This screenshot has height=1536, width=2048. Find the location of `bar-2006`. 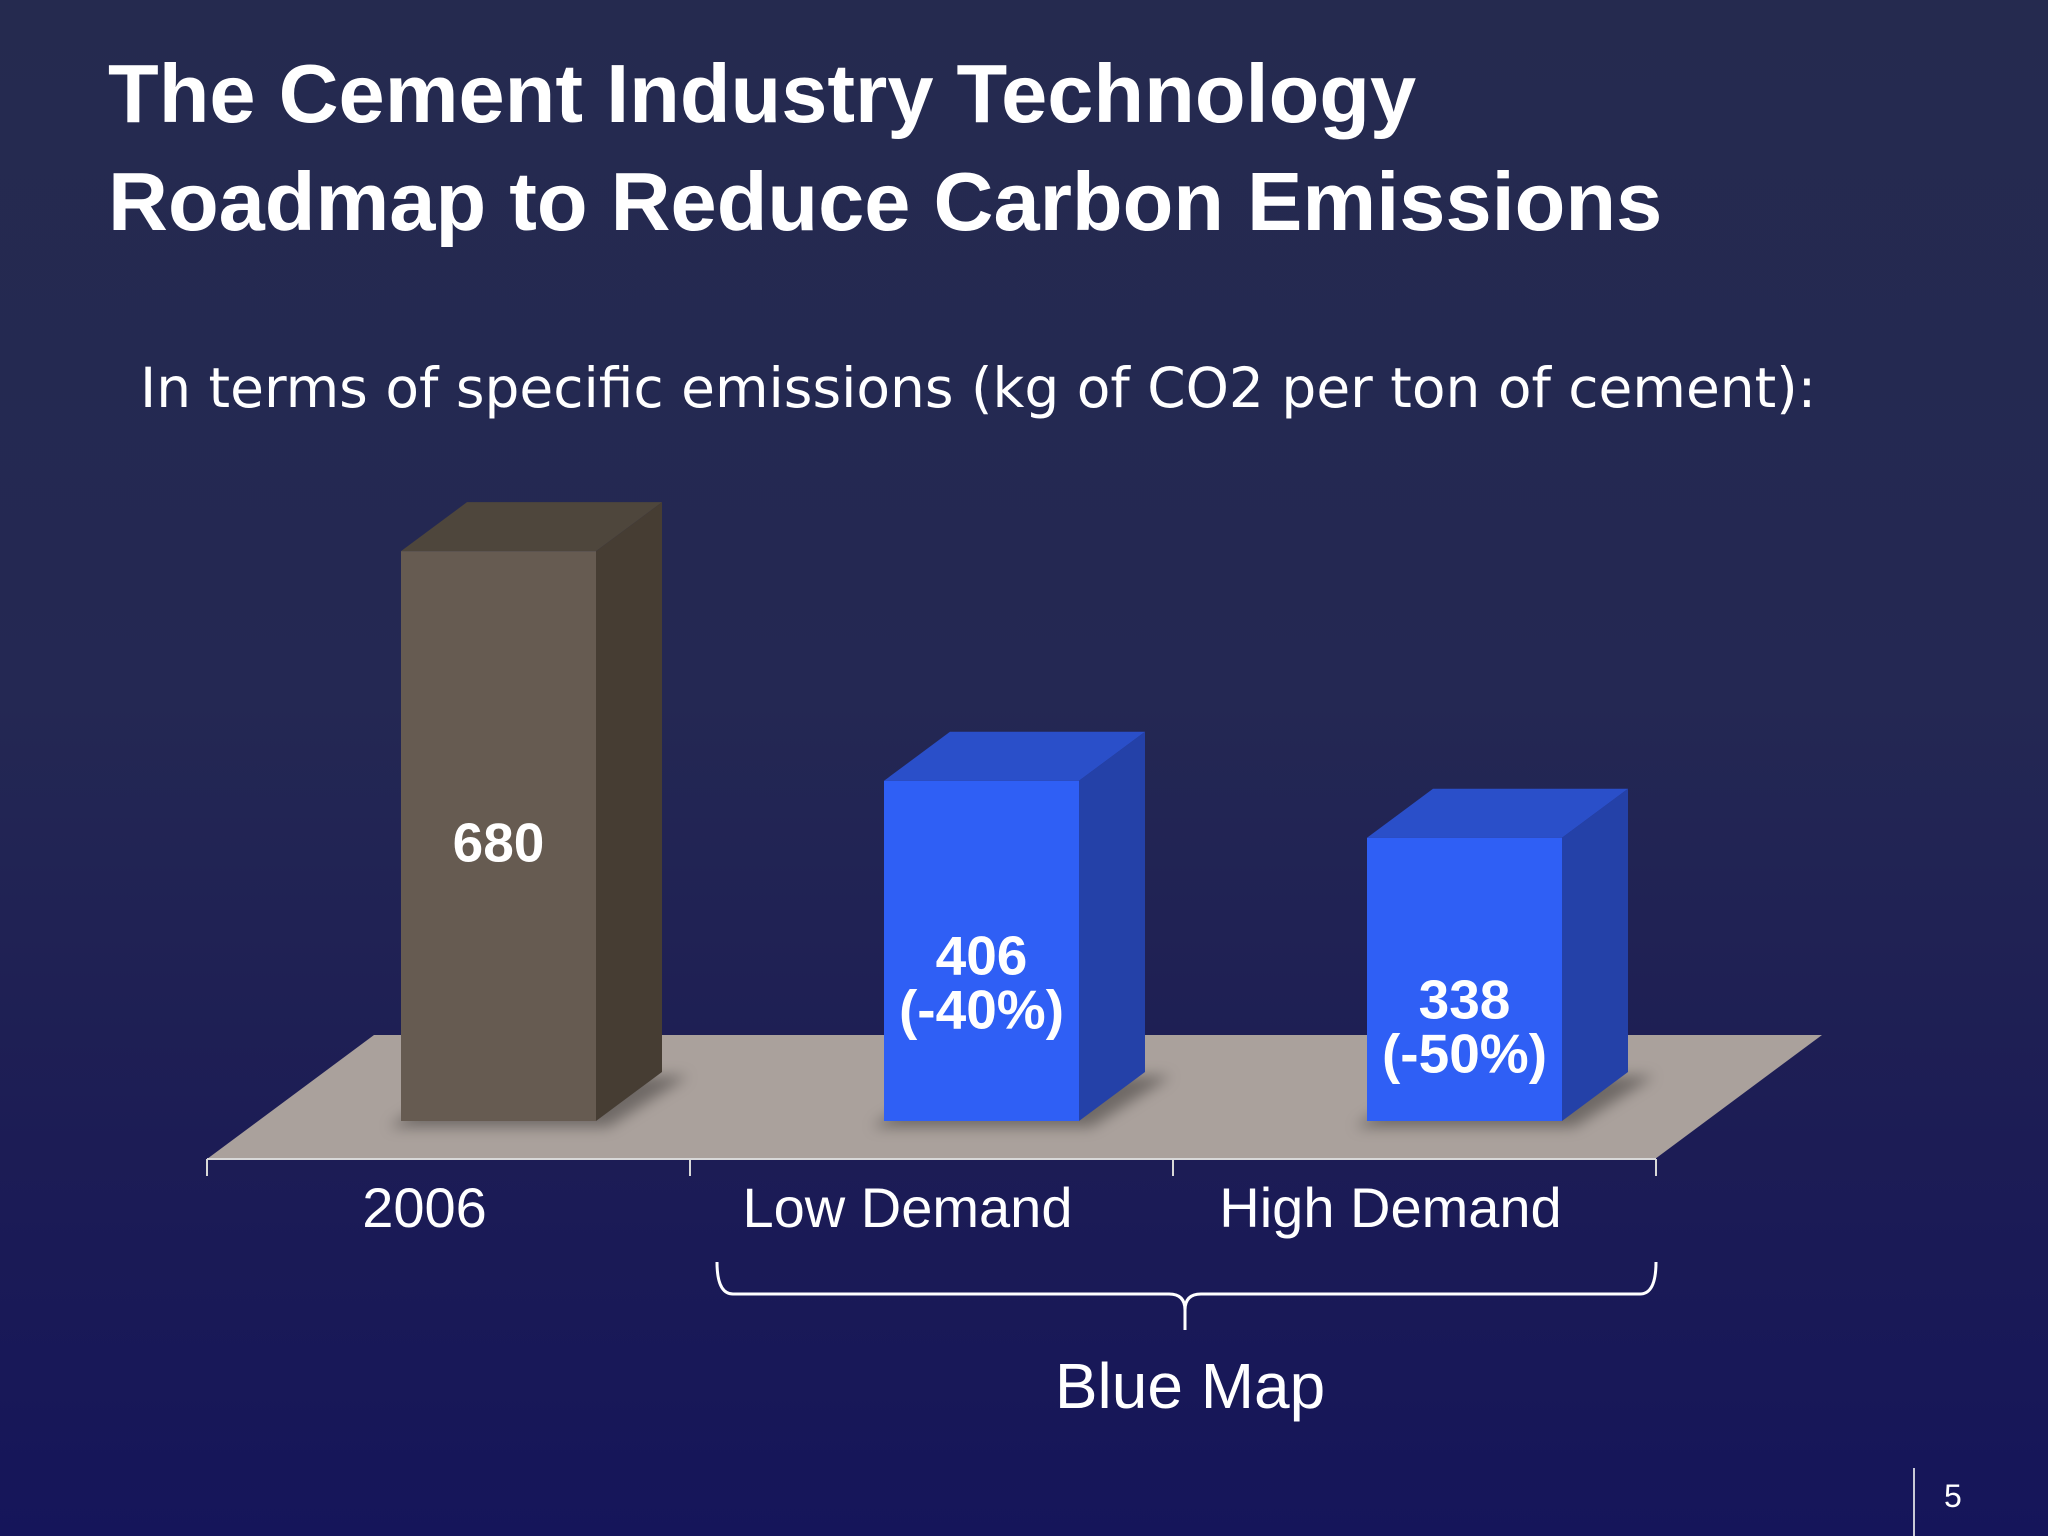

bar-2006 is located at coordinates (531, 811).